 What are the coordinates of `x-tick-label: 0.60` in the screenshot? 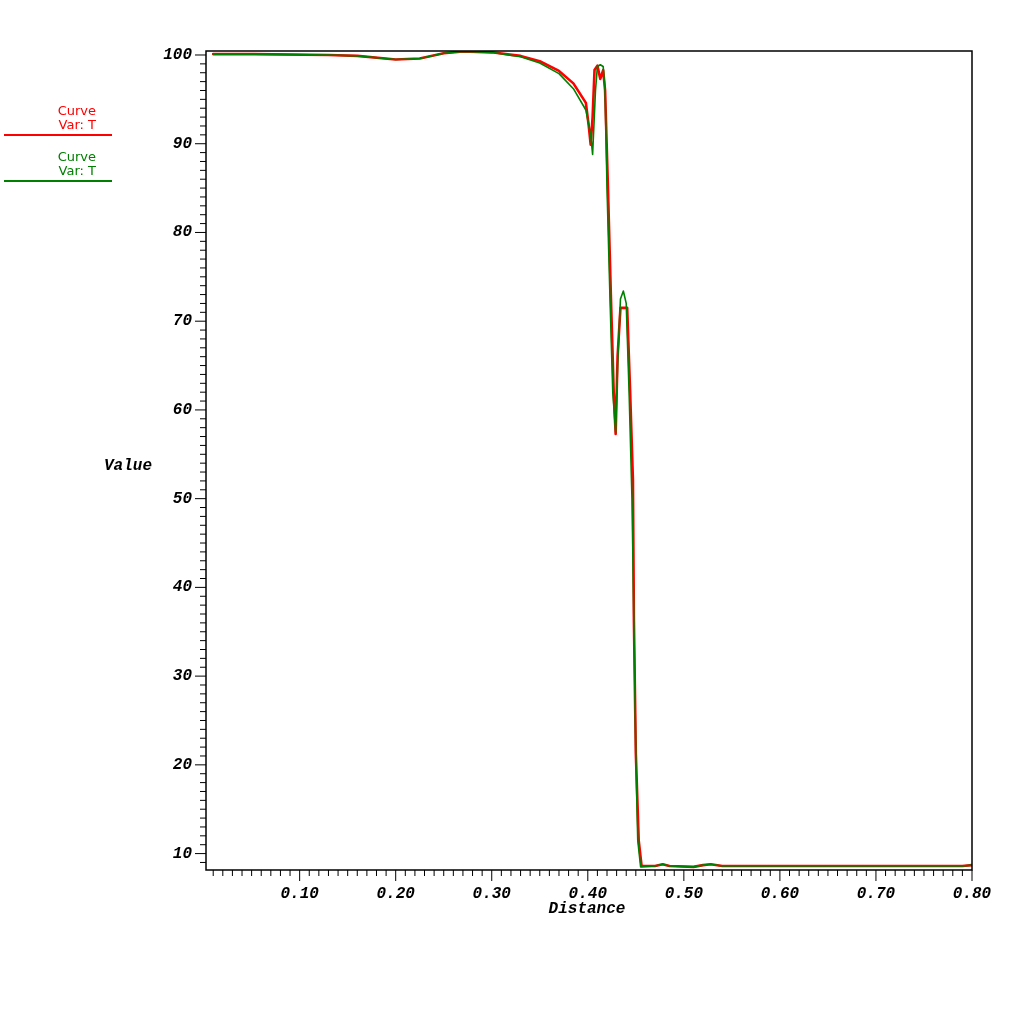 It's located at (780, 893).